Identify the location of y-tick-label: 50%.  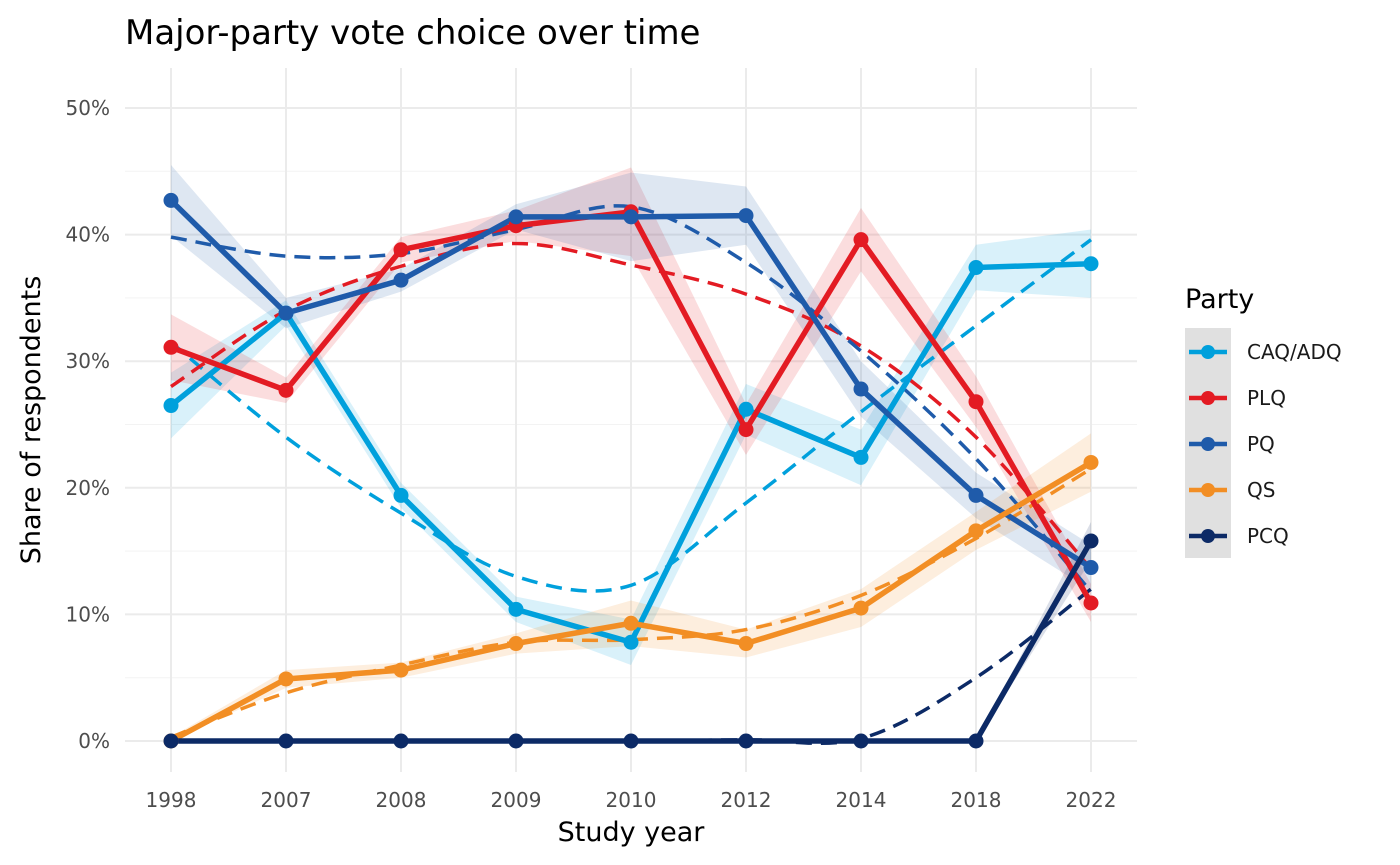
(88, 108).